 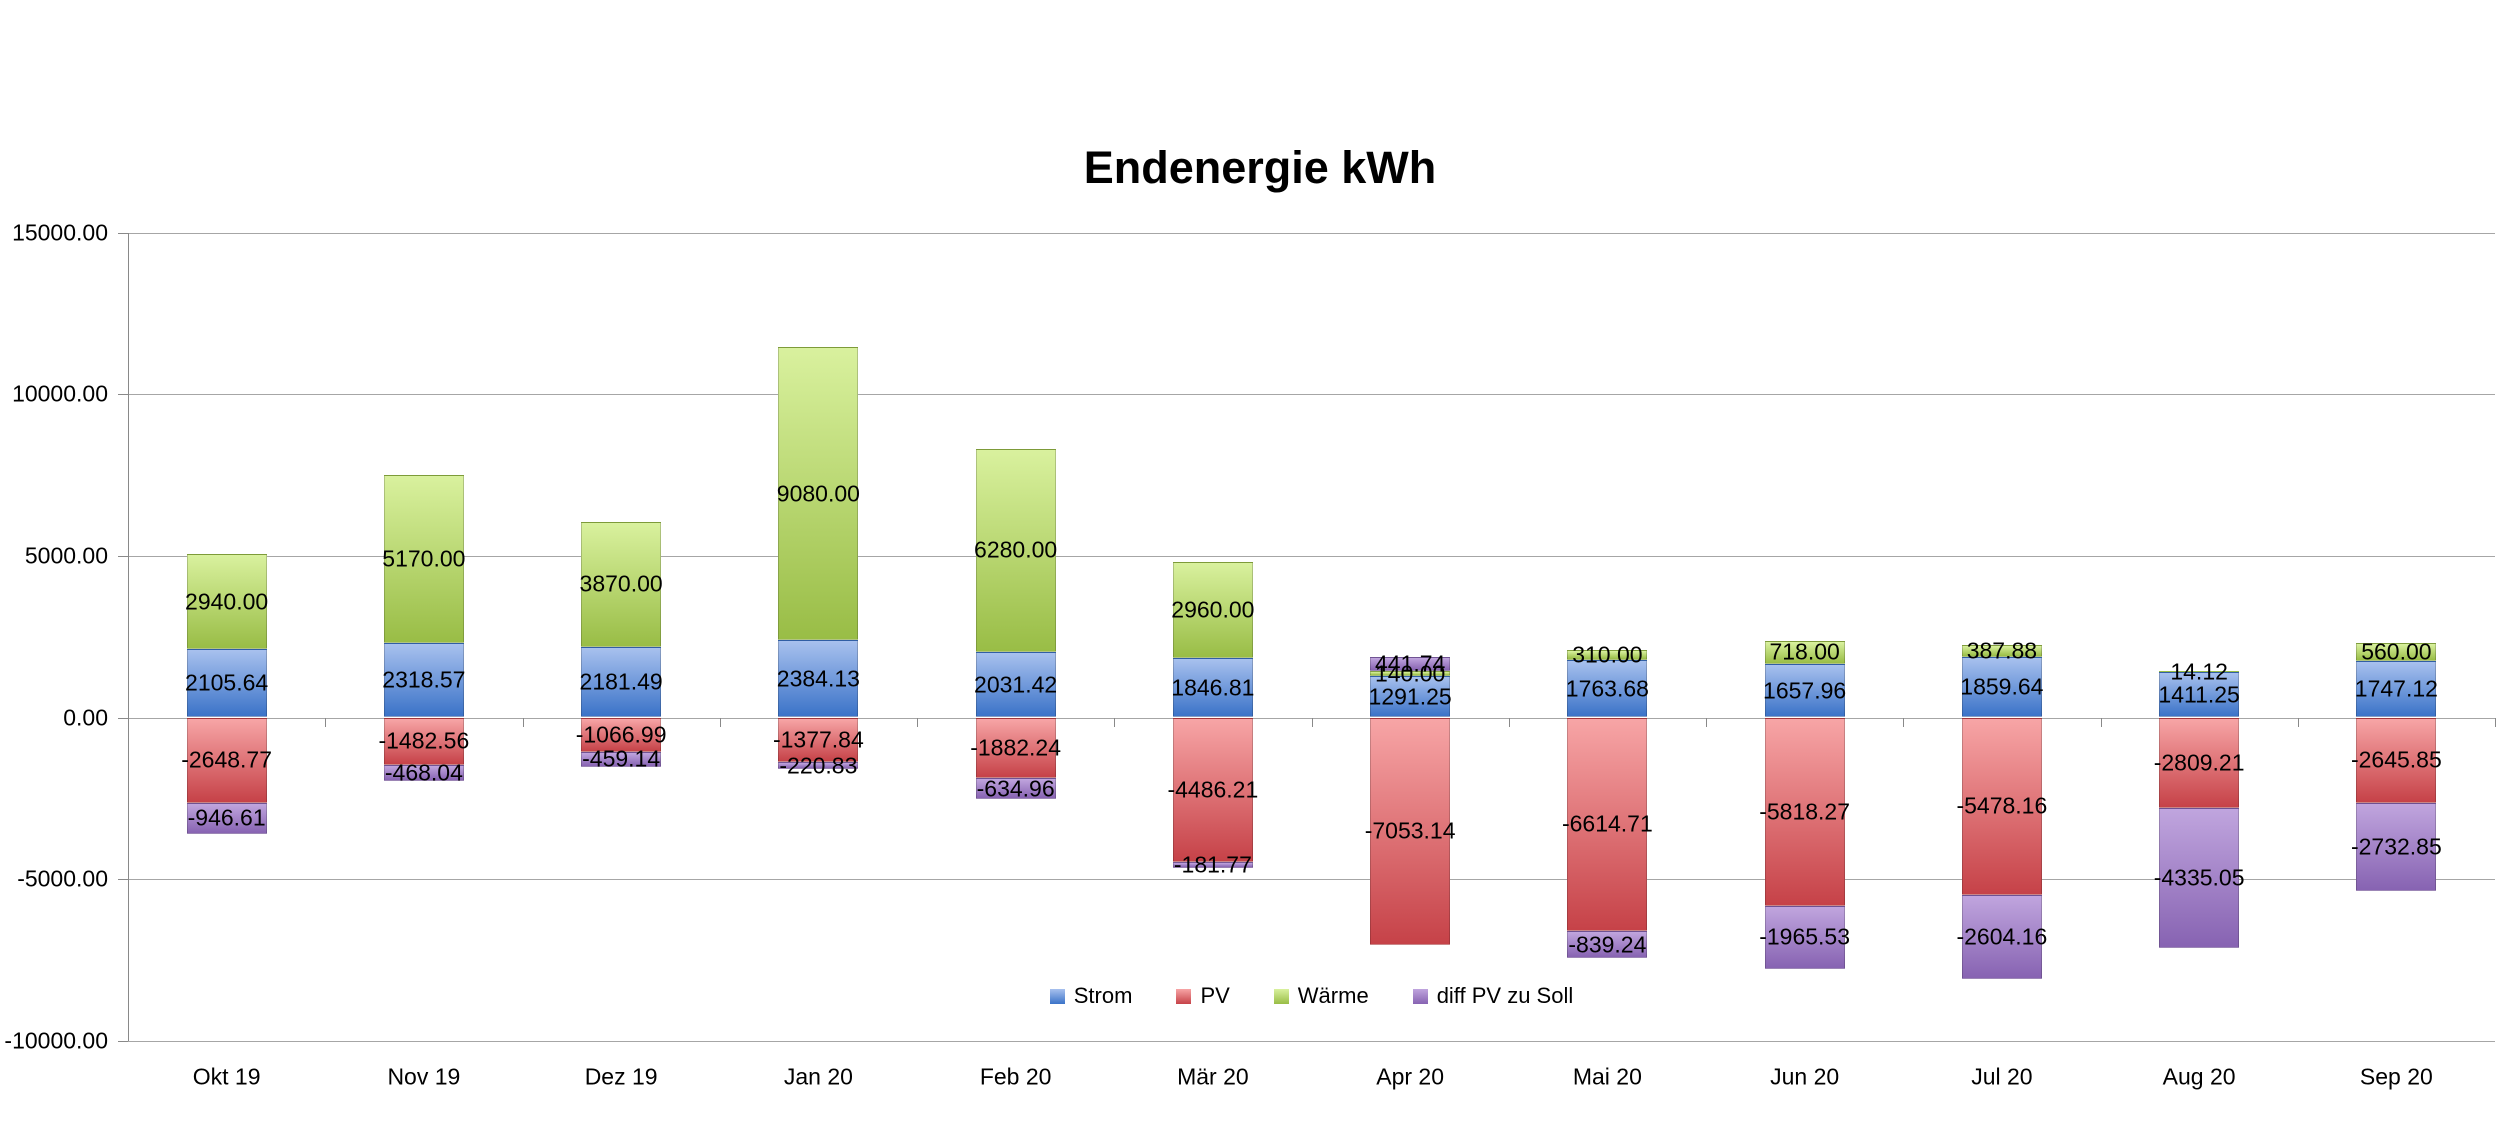 I want to click on data-label-pv: -4486.21, so click(x=1213, y=789).